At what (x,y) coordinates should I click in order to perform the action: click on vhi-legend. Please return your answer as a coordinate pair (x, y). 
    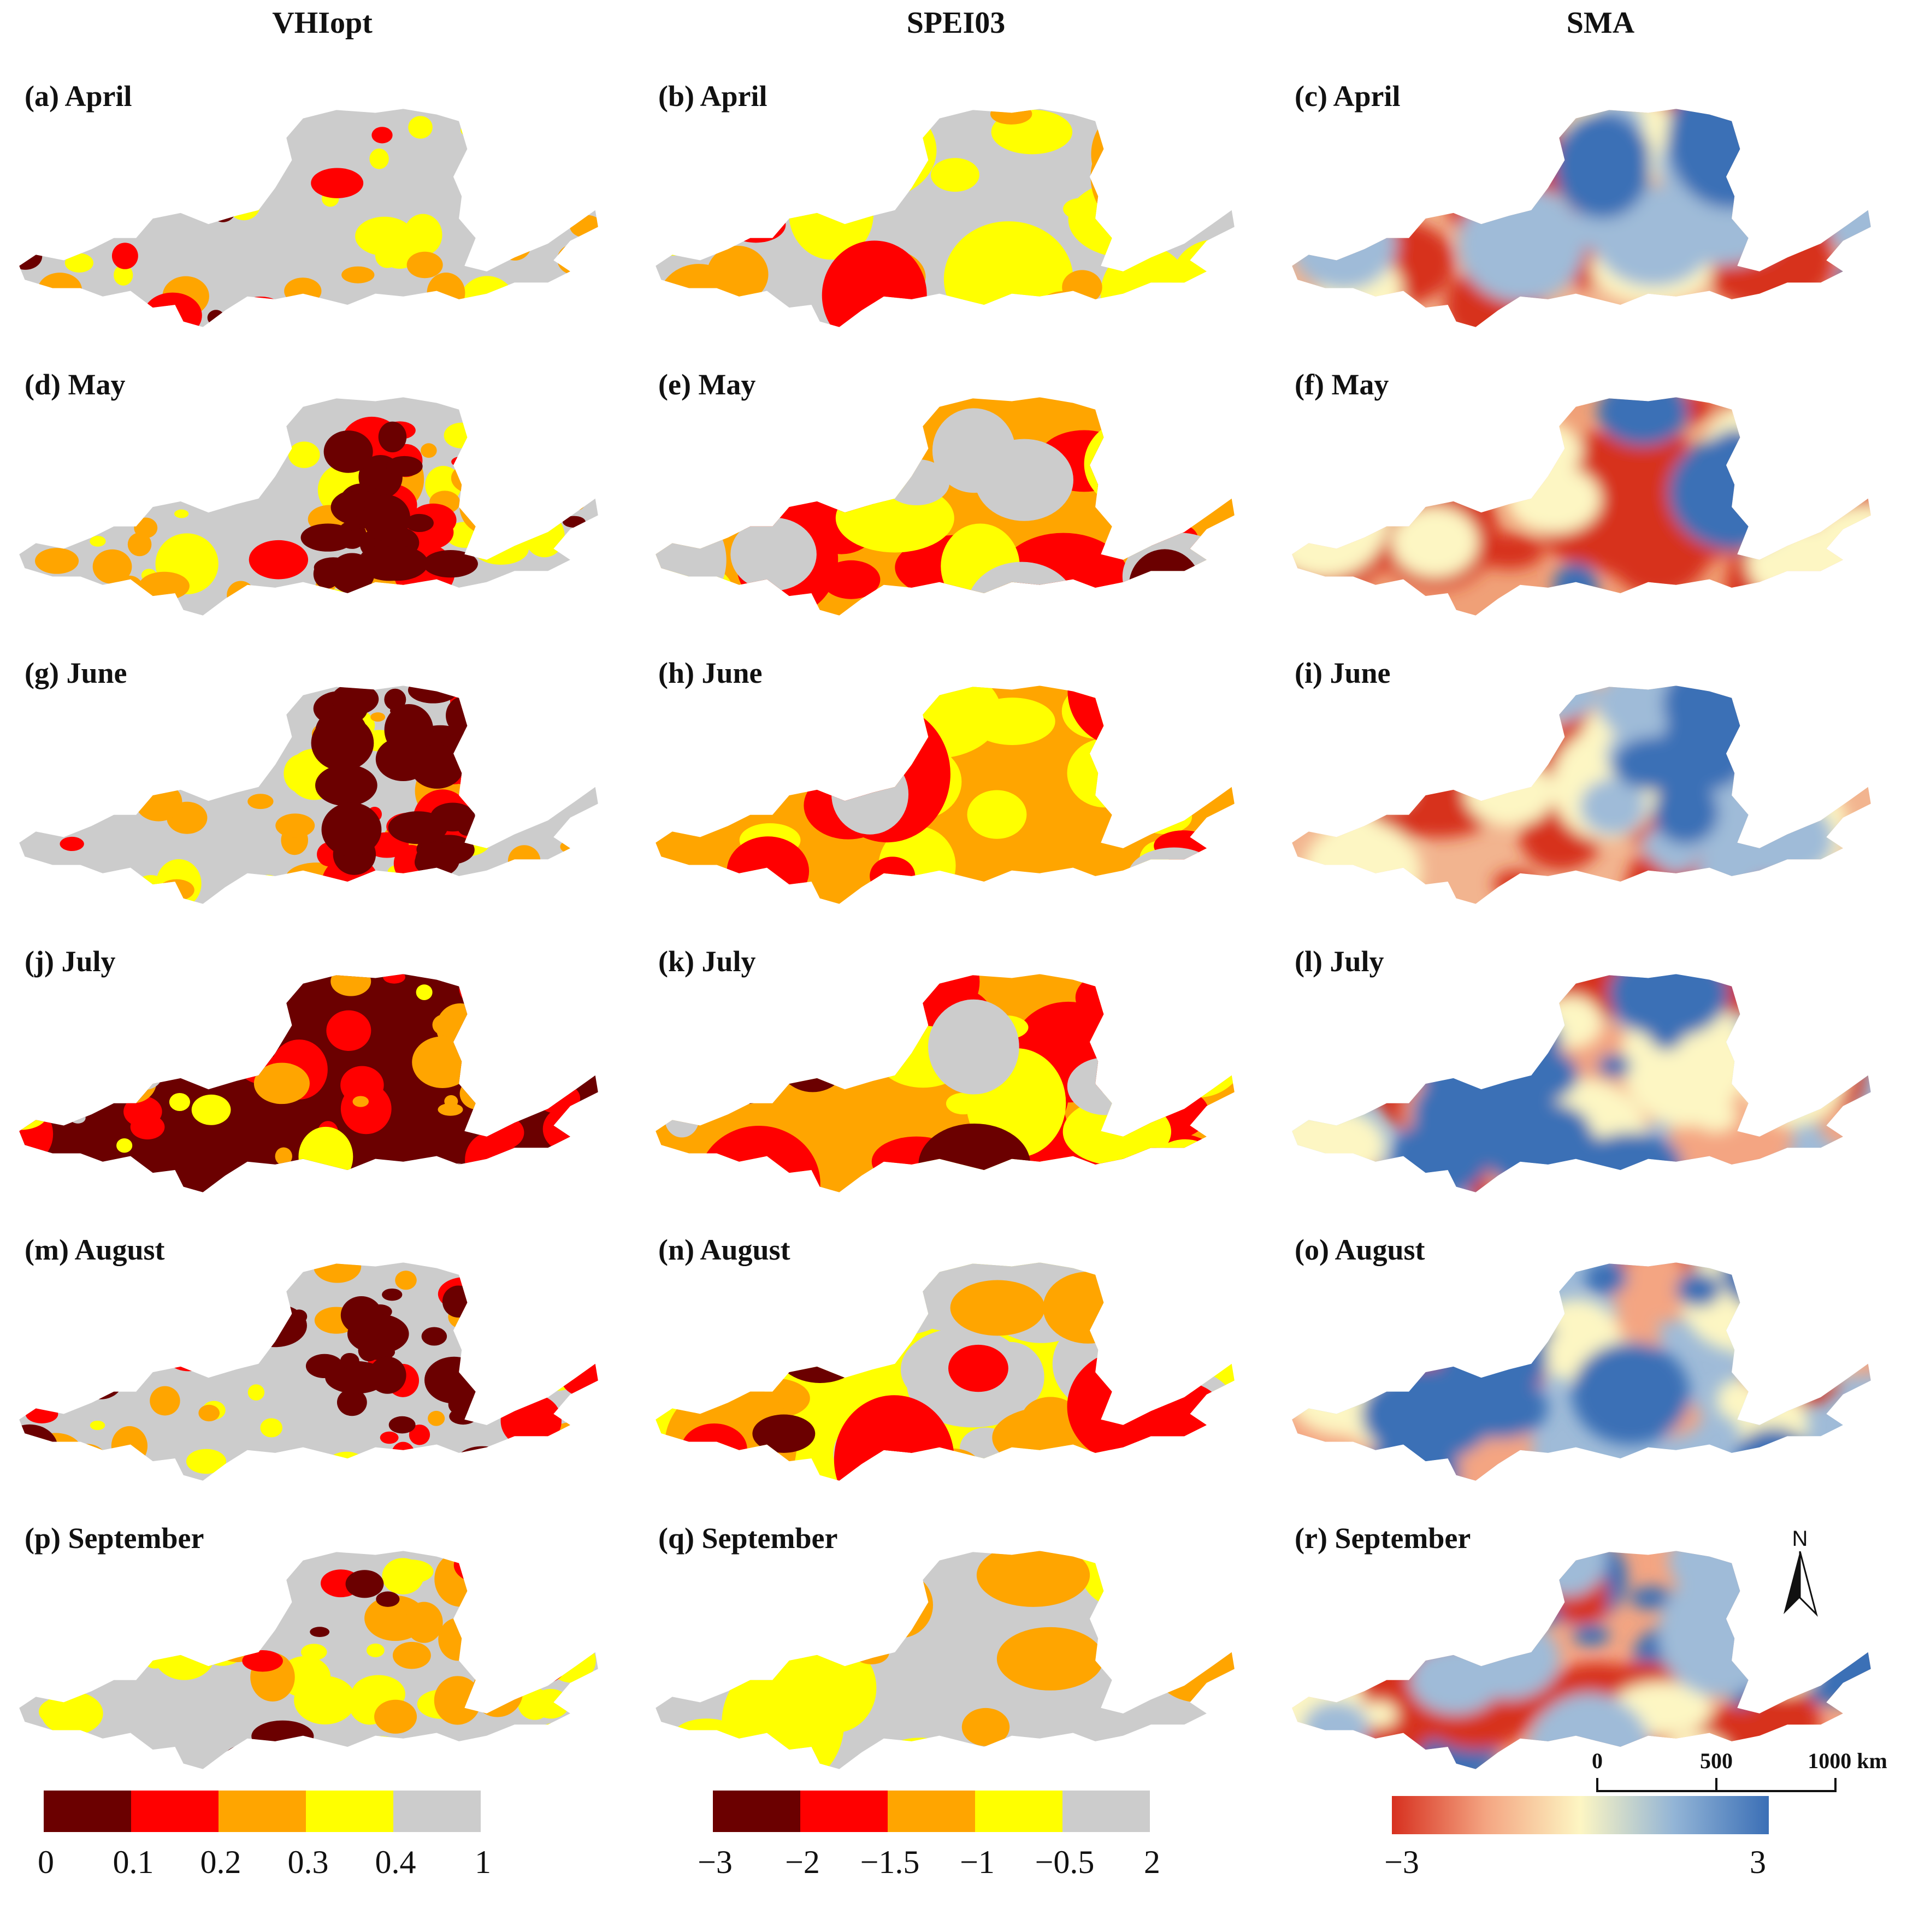
    Looking at the image, I should click on (262, 1811).